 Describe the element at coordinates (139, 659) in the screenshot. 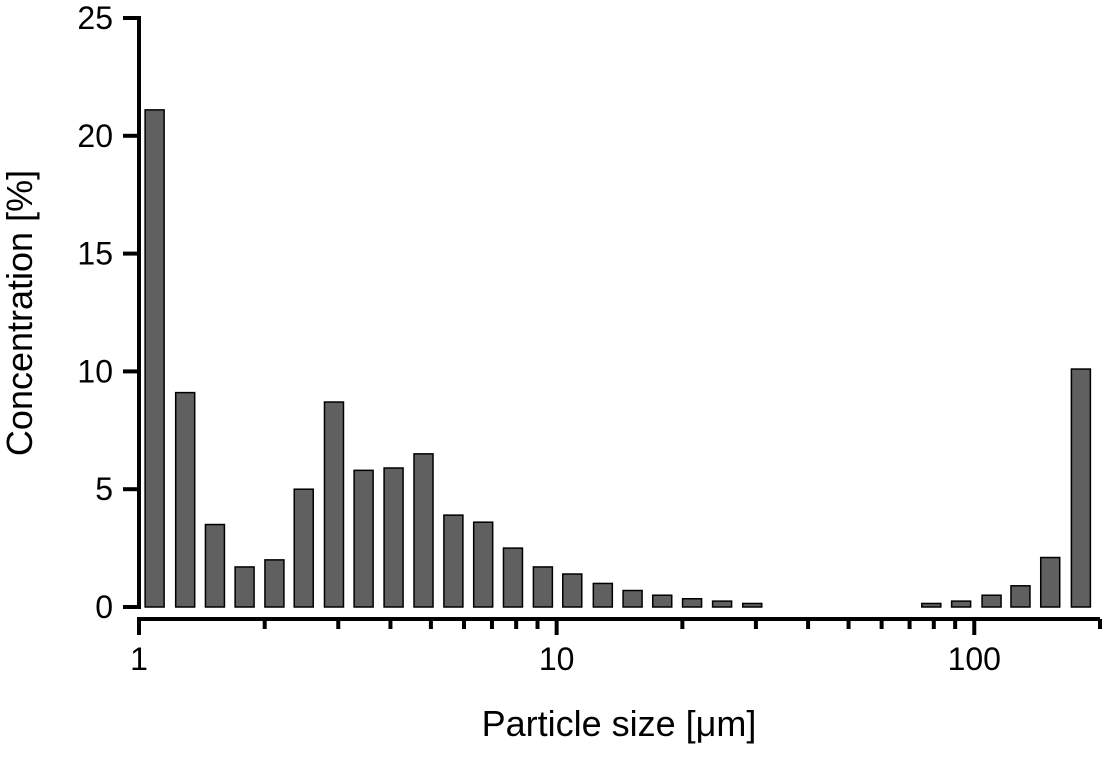

I see `x-tick-label: 1` at that location.